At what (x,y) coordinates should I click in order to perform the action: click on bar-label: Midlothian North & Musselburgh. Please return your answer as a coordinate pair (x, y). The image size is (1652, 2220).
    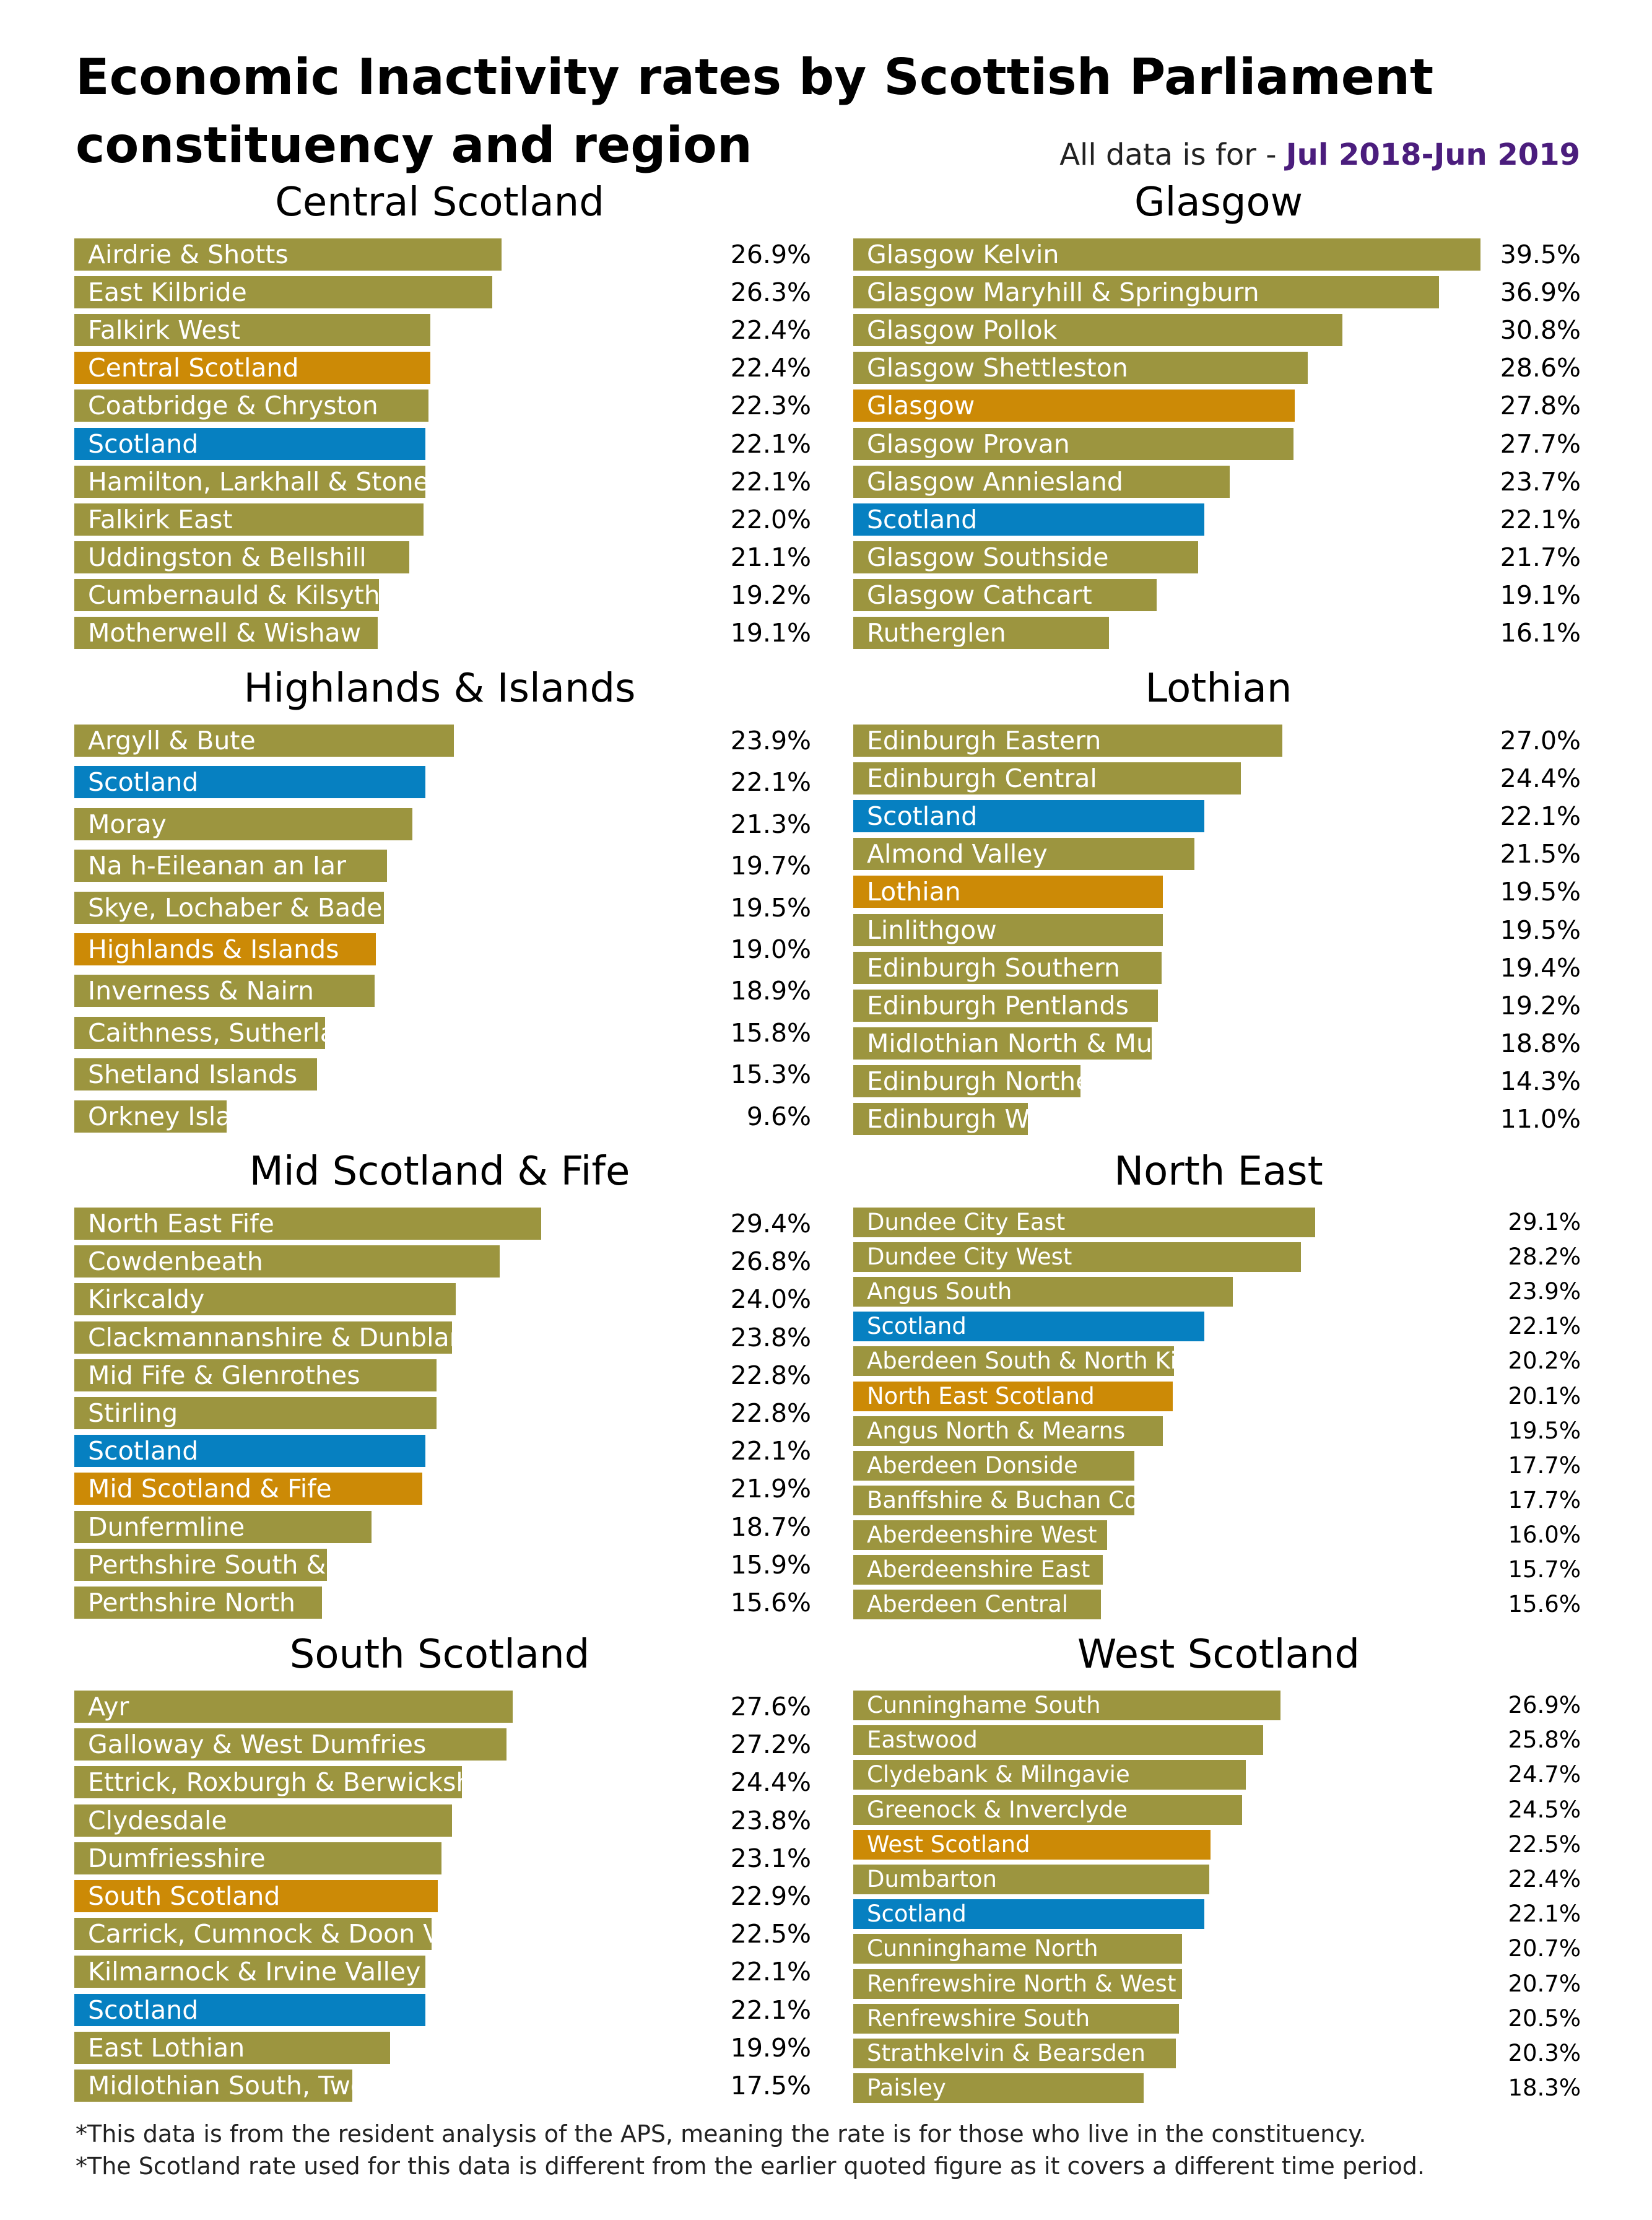
    Looking at the image, I should click on (1071, 1043).